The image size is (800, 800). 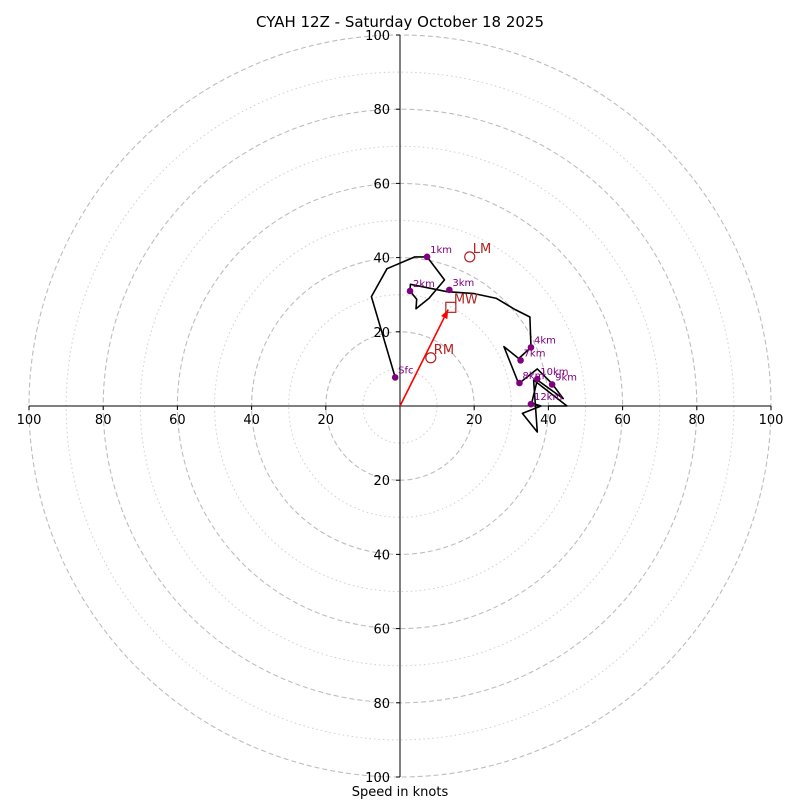 I want to click on height-marker-9km, so click(x=552, y=384).